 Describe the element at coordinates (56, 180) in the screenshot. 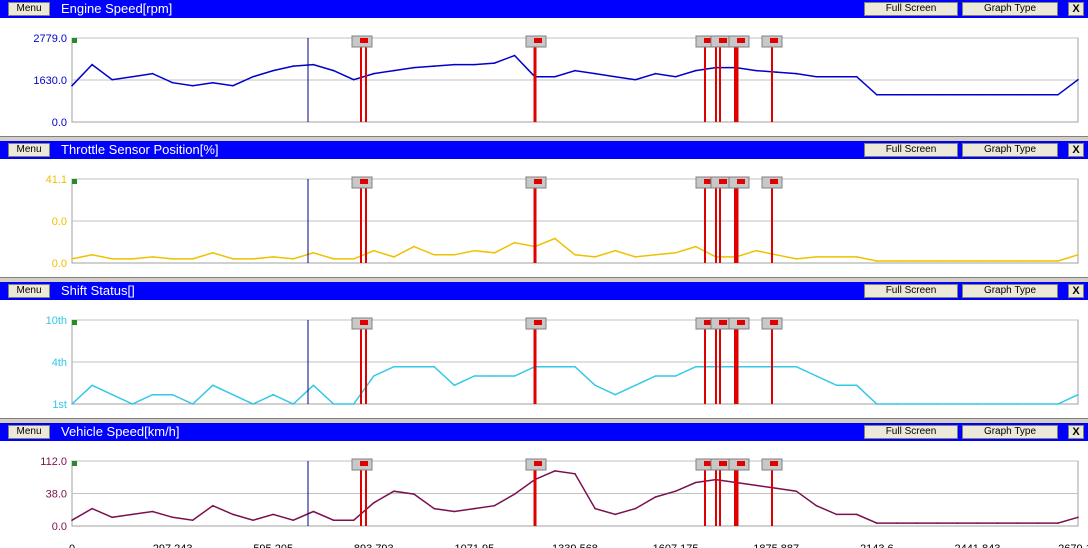

I see `y-tick-label: 41.1` at that location.